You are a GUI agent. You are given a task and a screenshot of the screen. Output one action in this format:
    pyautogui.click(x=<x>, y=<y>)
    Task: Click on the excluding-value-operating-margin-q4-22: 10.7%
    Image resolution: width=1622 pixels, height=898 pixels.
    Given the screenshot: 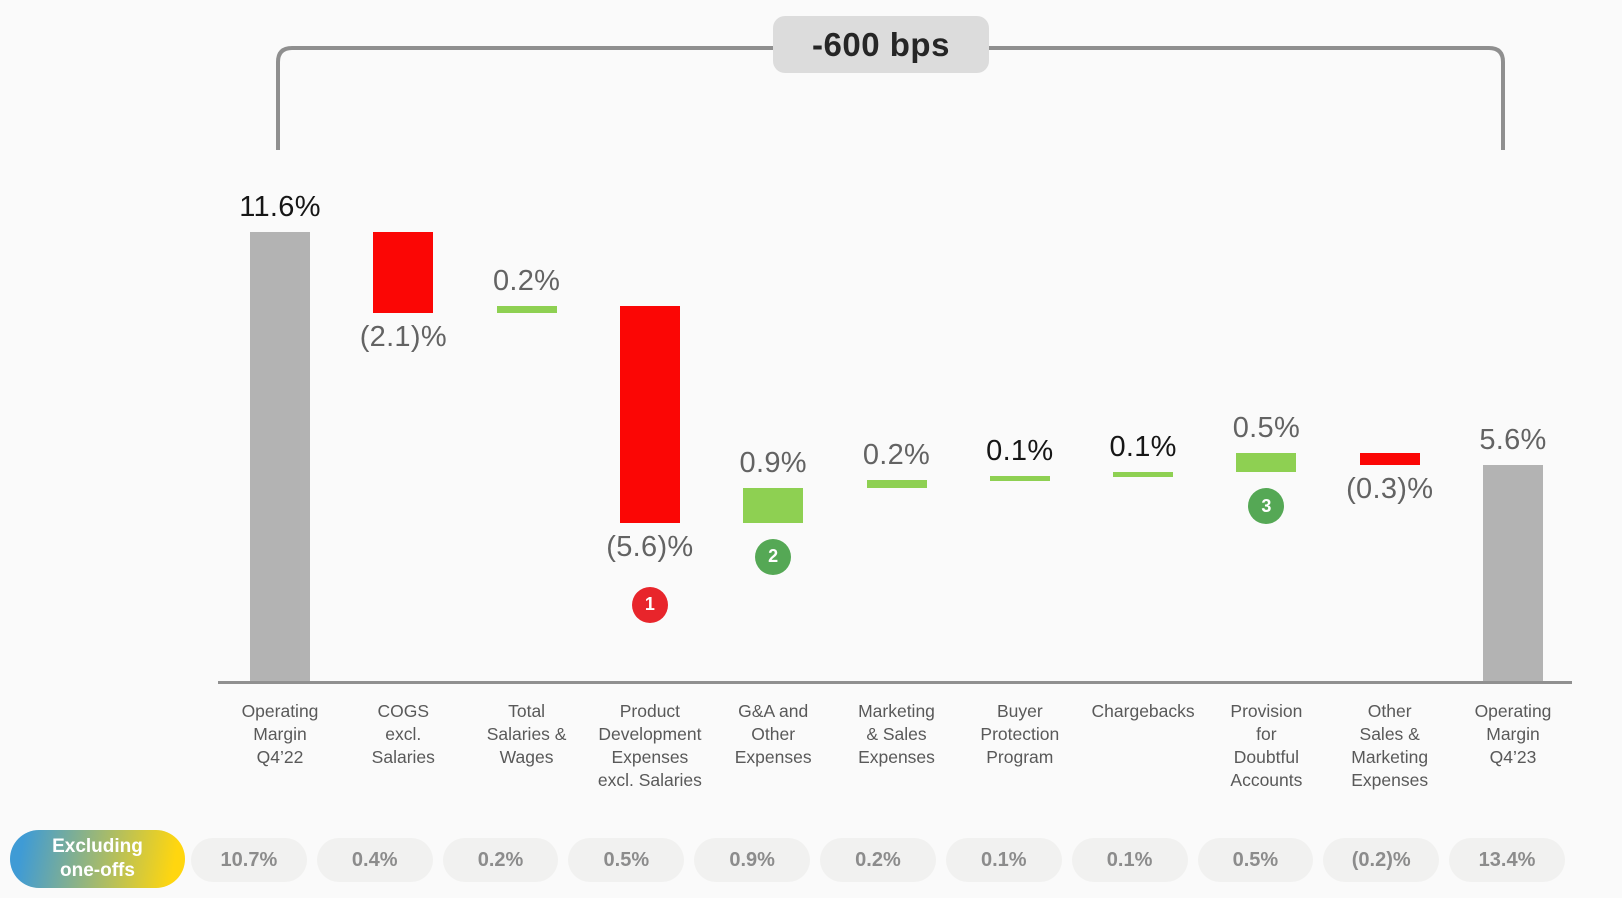 What is the action you would take?
    pyautogui.click(x=249, y=860)
    